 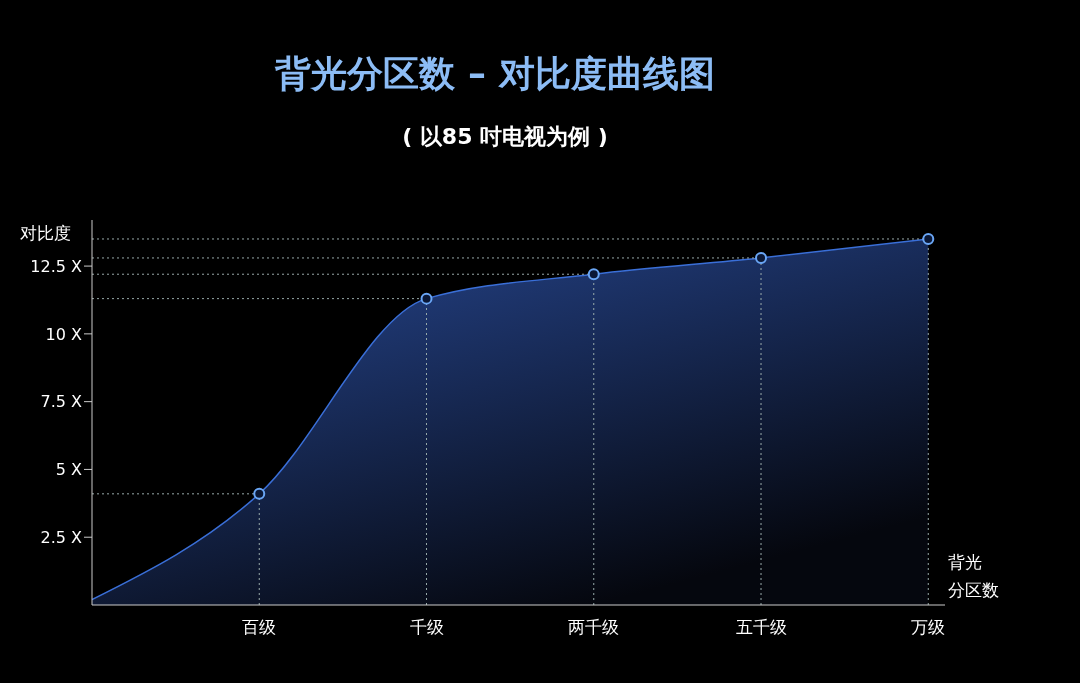 I want to click on y-tick-label: 5 X, so click(x=69, y=470).